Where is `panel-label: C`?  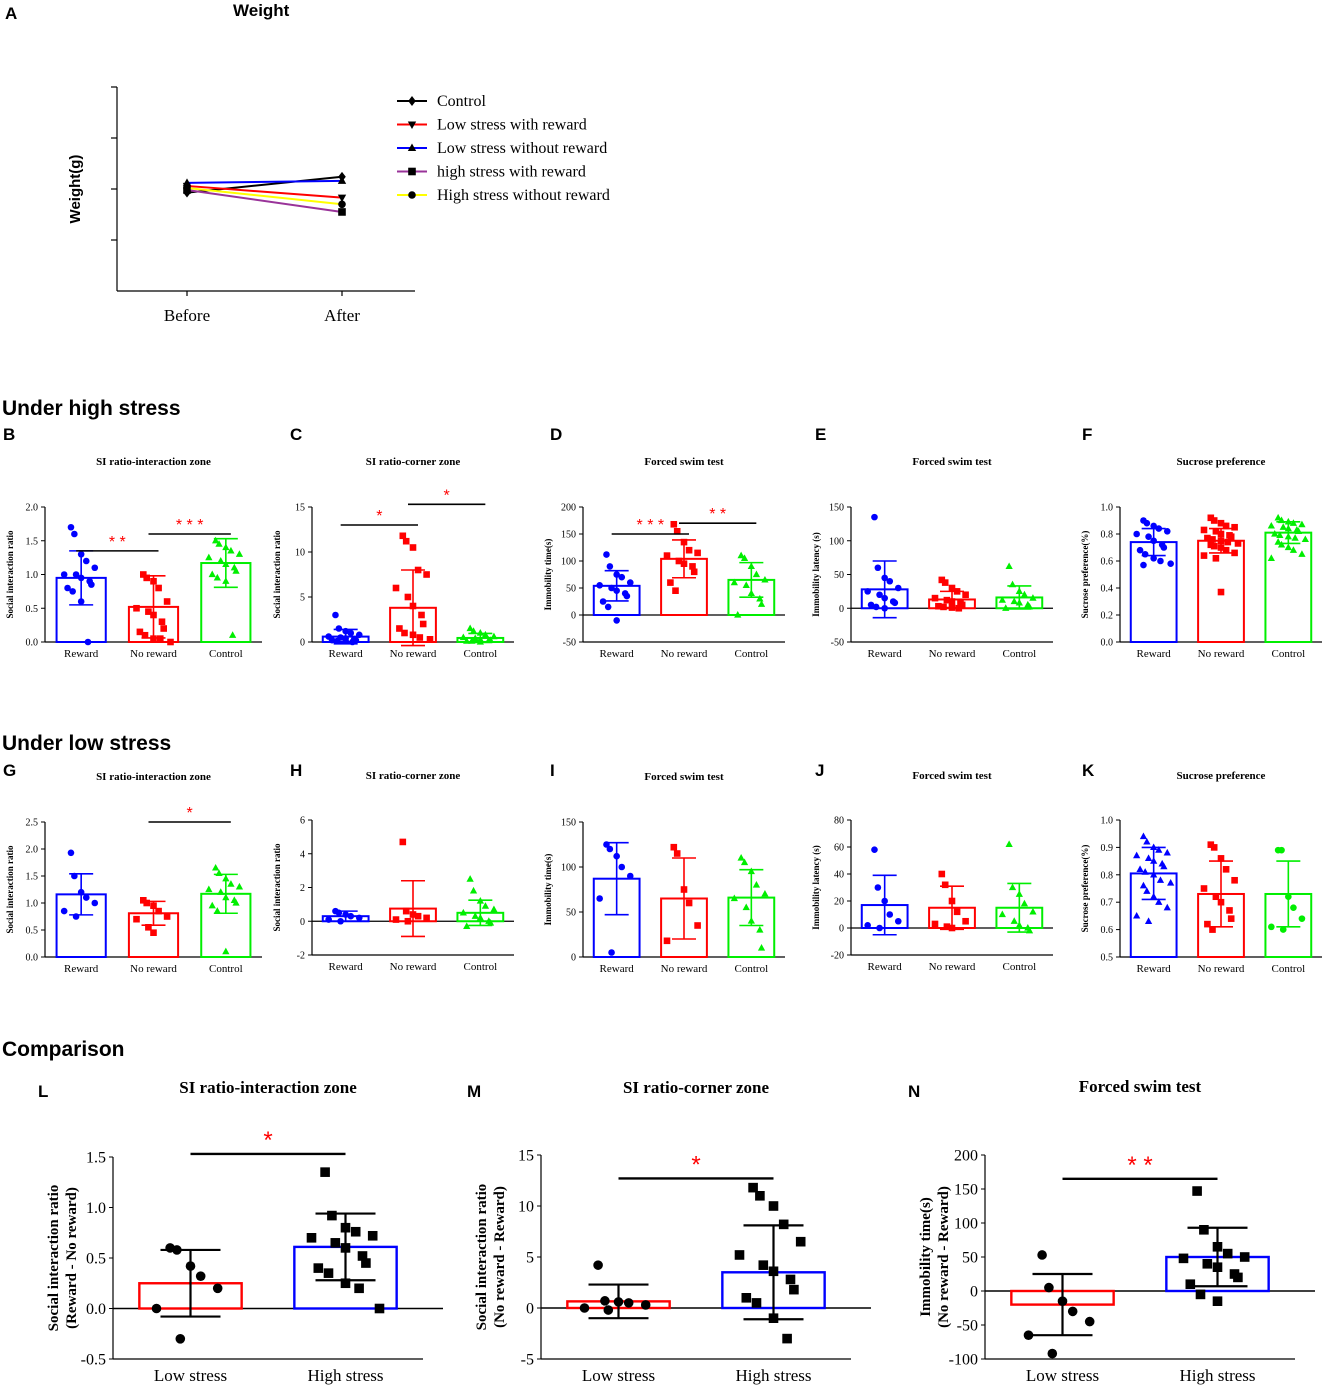
panel-label: C is located at coordinates (296, 434).